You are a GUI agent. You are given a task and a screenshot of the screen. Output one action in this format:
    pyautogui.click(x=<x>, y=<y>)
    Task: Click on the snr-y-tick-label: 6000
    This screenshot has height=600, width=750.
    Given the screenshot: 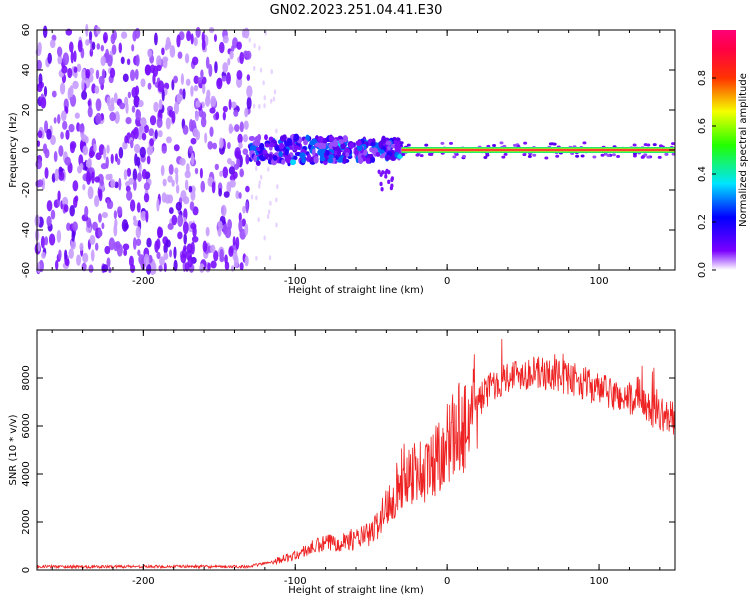 What is the action you would take?
    pyautogui.click(x=26, y=425)
    